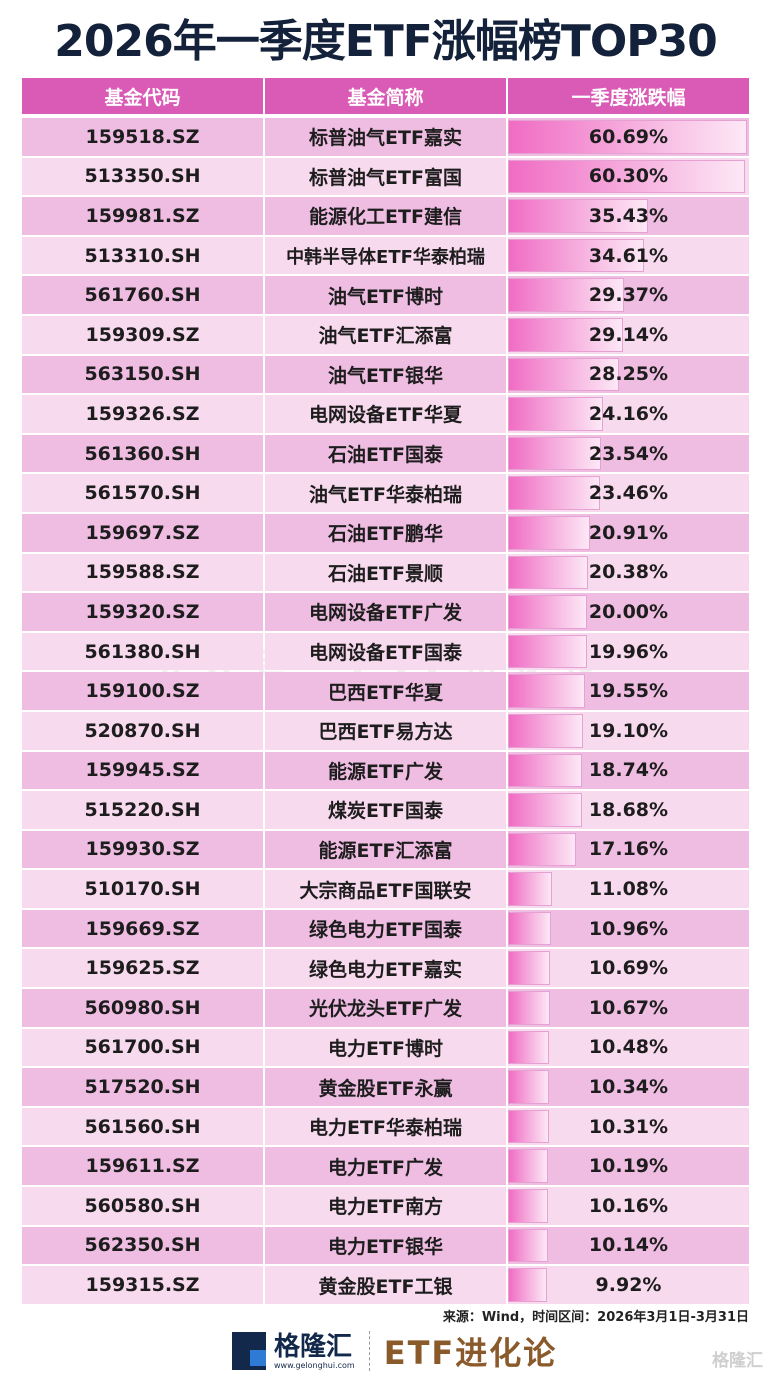 This screenshot has height=1378, width=771. I want to click on fund-code: 561570.SH, so click(142, 493).